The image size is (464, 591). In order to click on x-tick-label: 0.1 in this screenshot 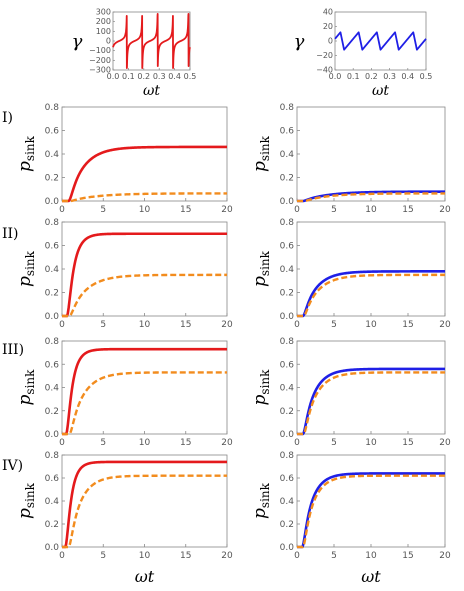, I will do `click(353, 76)`.